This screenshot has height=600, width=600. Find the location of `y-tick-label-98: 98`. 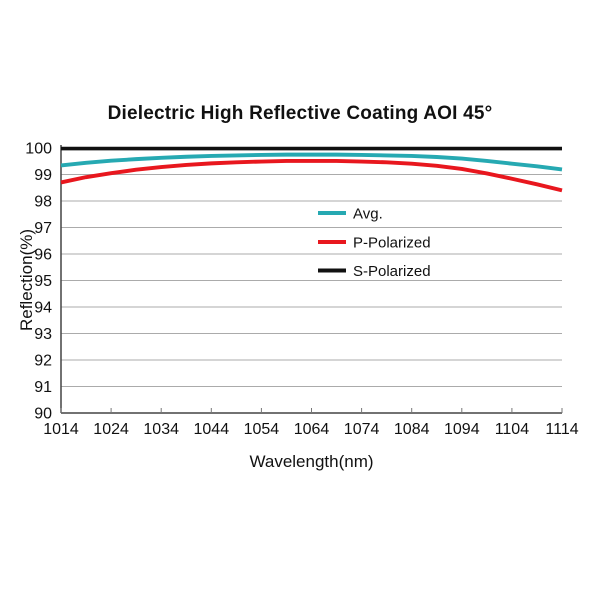

y-tick-label-98: 98 is located at coordinates (43, 202).